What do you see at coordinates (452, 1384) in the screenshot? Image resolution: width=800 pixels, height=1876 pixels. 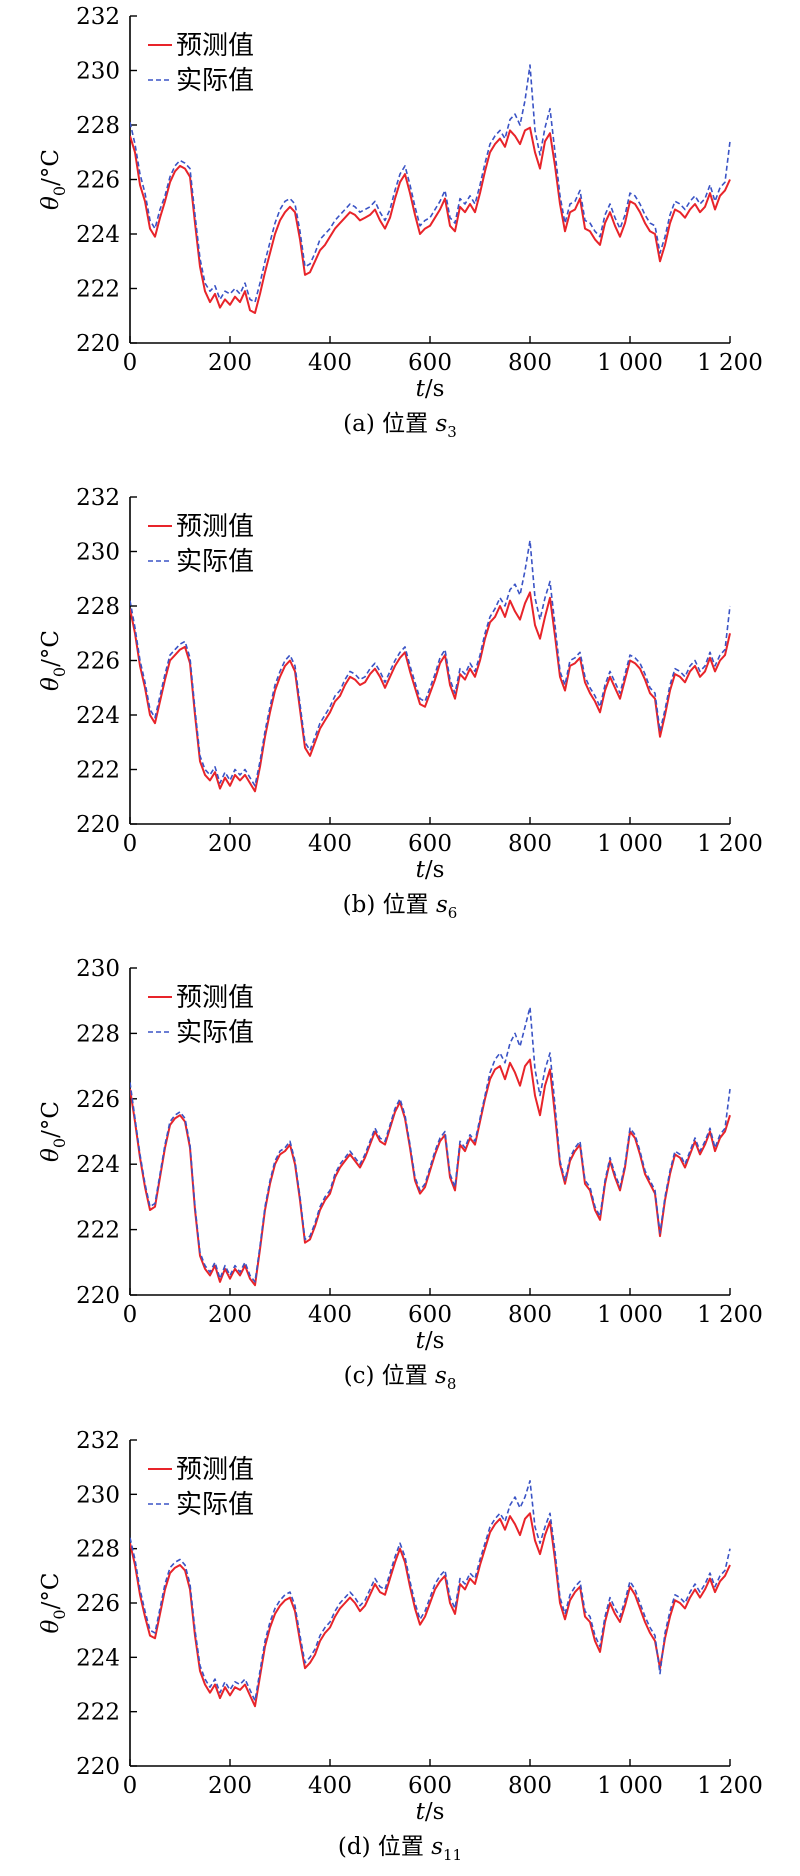 I see `panel-caption-sub: 8` at bounding box center [452, 1384].